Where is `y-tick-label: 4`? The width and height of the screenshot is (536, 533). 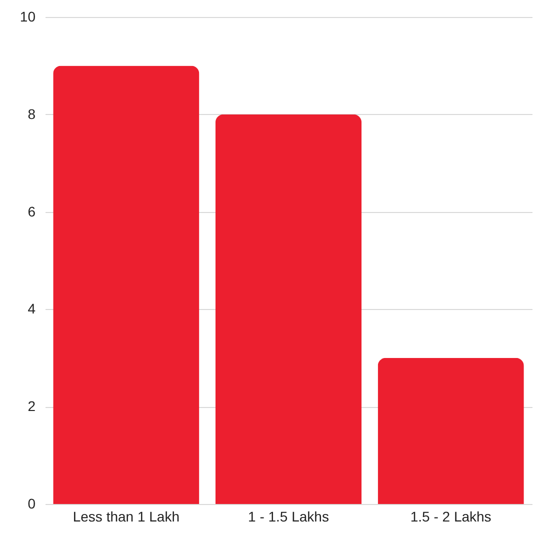 y-tick-label: 4 is located at coordinates (32, 308).